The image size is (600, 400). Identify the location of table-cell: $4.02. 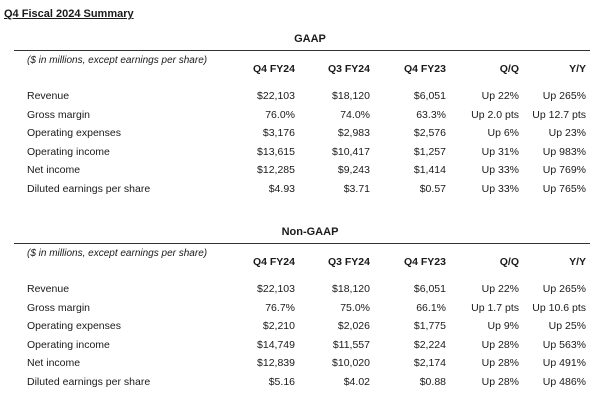
(356, 381).